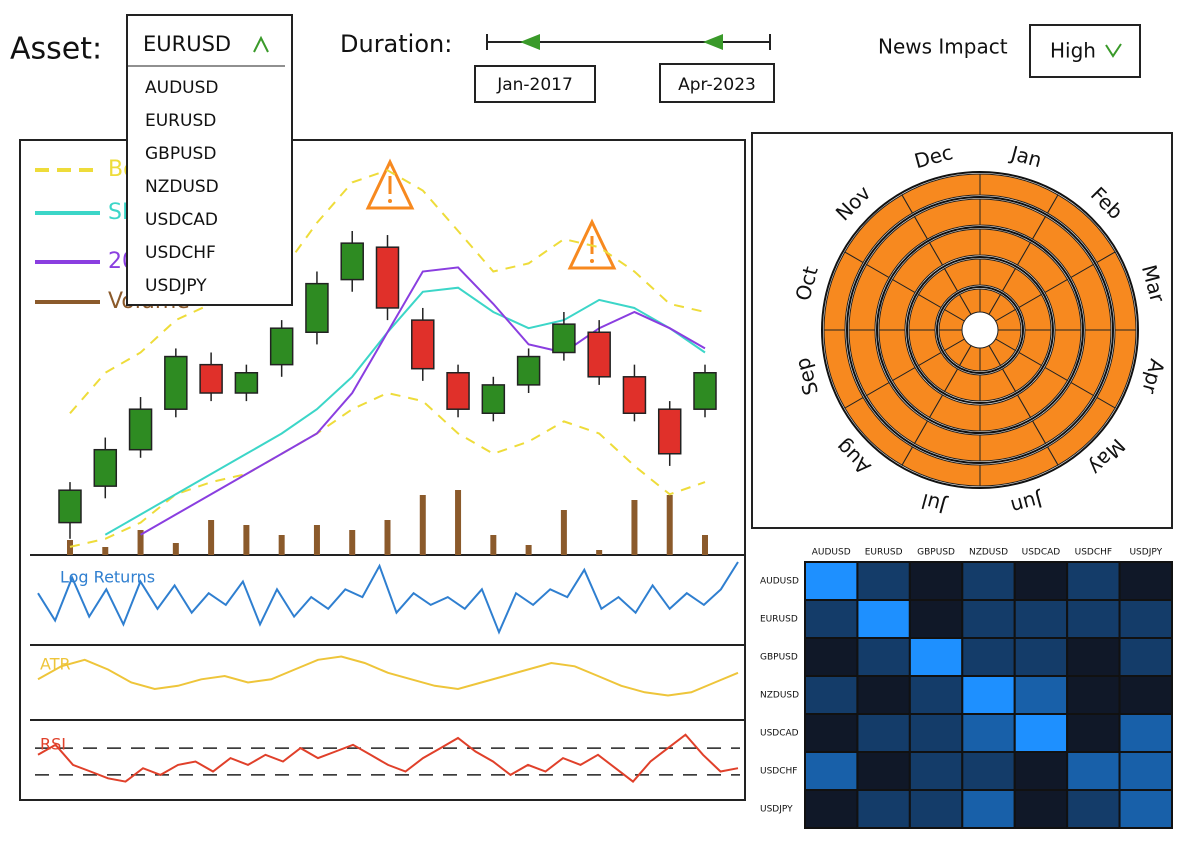 The width and height of the screenshot is (1200, 852). Describe the element at coordinates (182, 88) in the screenshot. I see `asset-option: AUDUSD` at that location.